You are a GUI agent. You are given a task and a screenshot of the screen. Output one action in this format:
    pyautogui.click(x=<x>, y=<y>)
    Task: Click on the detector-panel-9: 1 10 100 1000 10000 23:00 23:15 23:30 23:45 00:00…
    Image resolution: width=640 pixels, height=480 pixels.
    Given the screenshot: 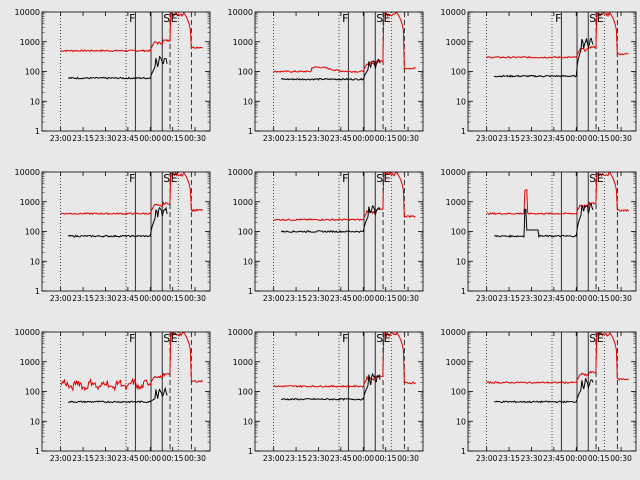 What is the action you would take?
    pyautogui.click(x=534, y=400)
    